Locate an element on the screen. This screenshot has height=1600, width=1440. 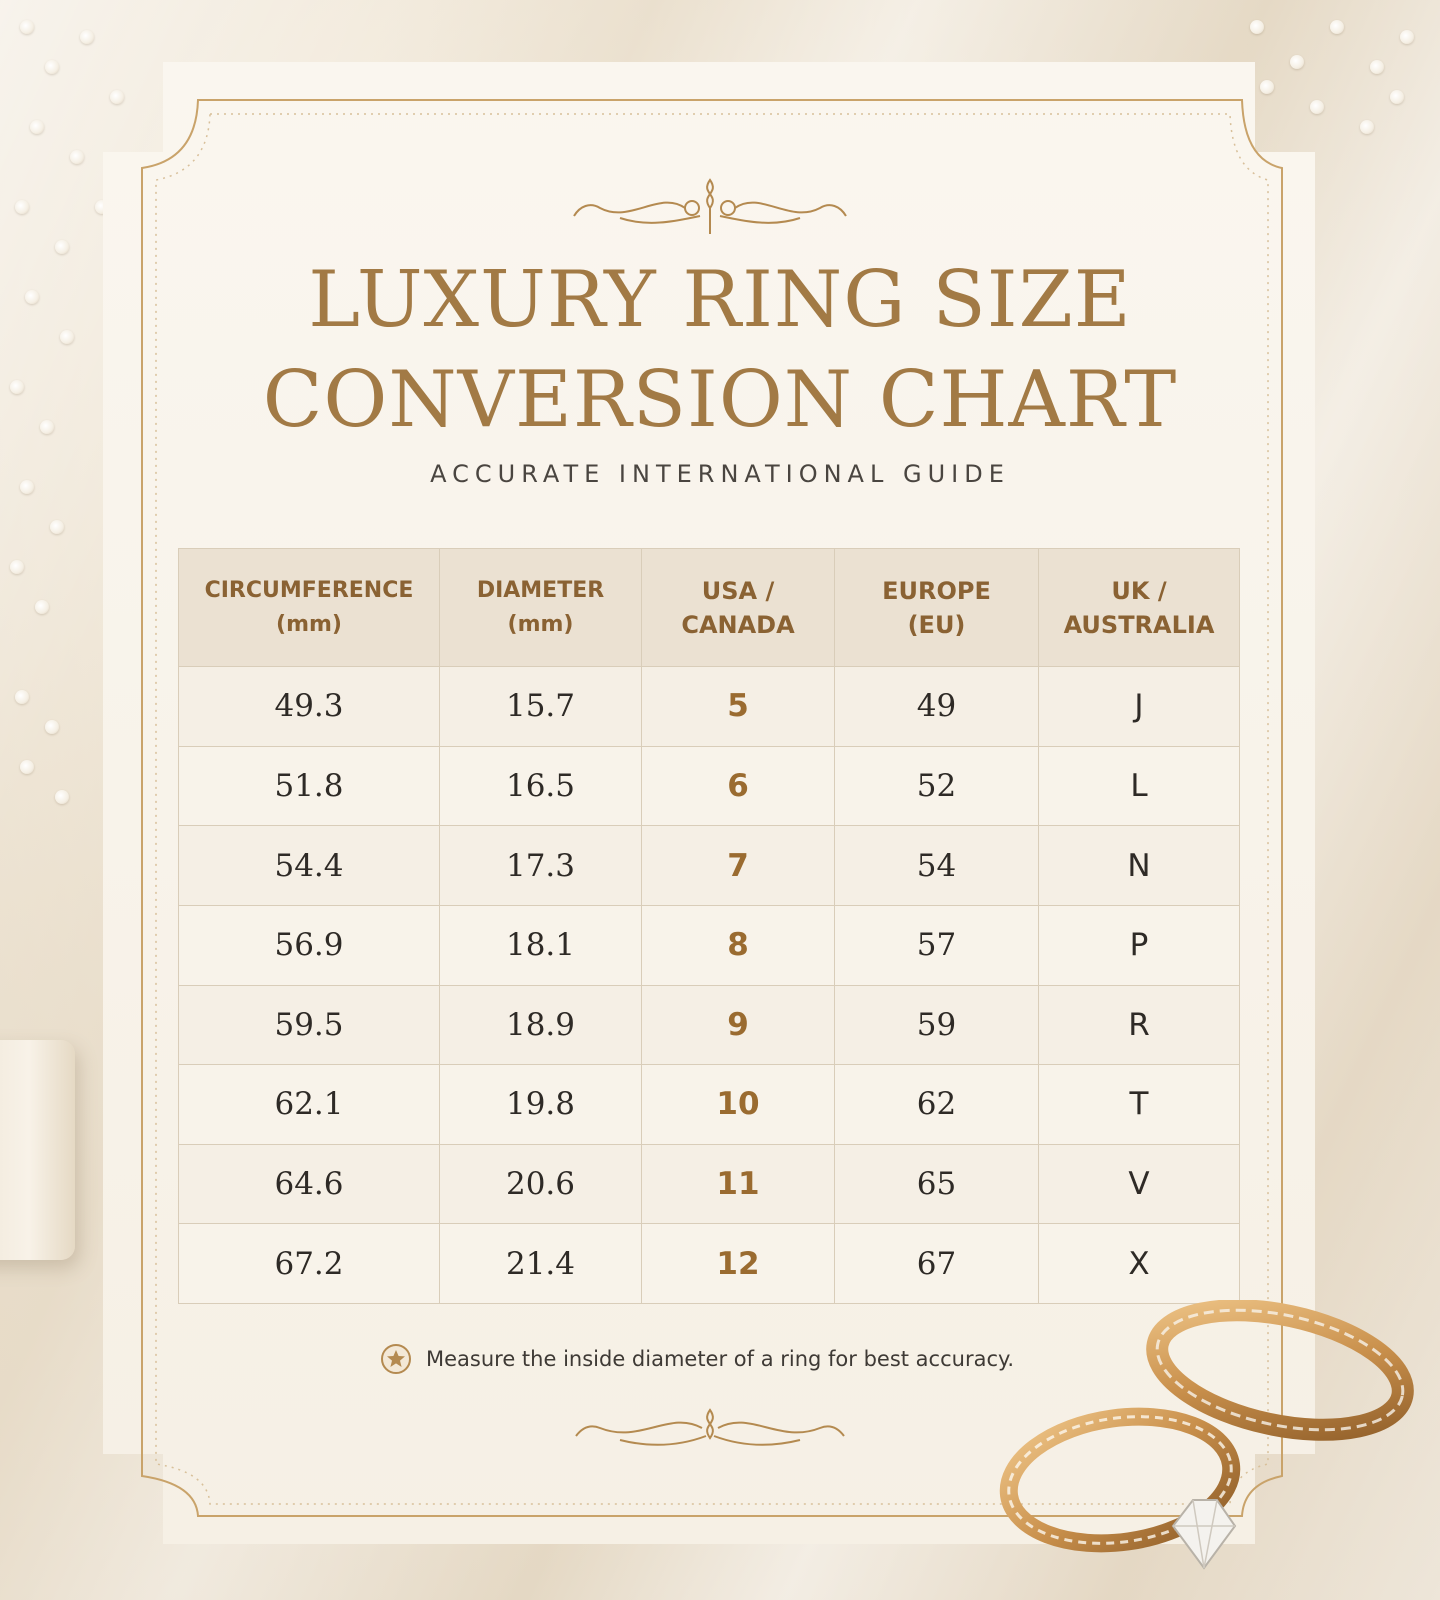
cell-europe: 57 is located at coordinates (936, 945).